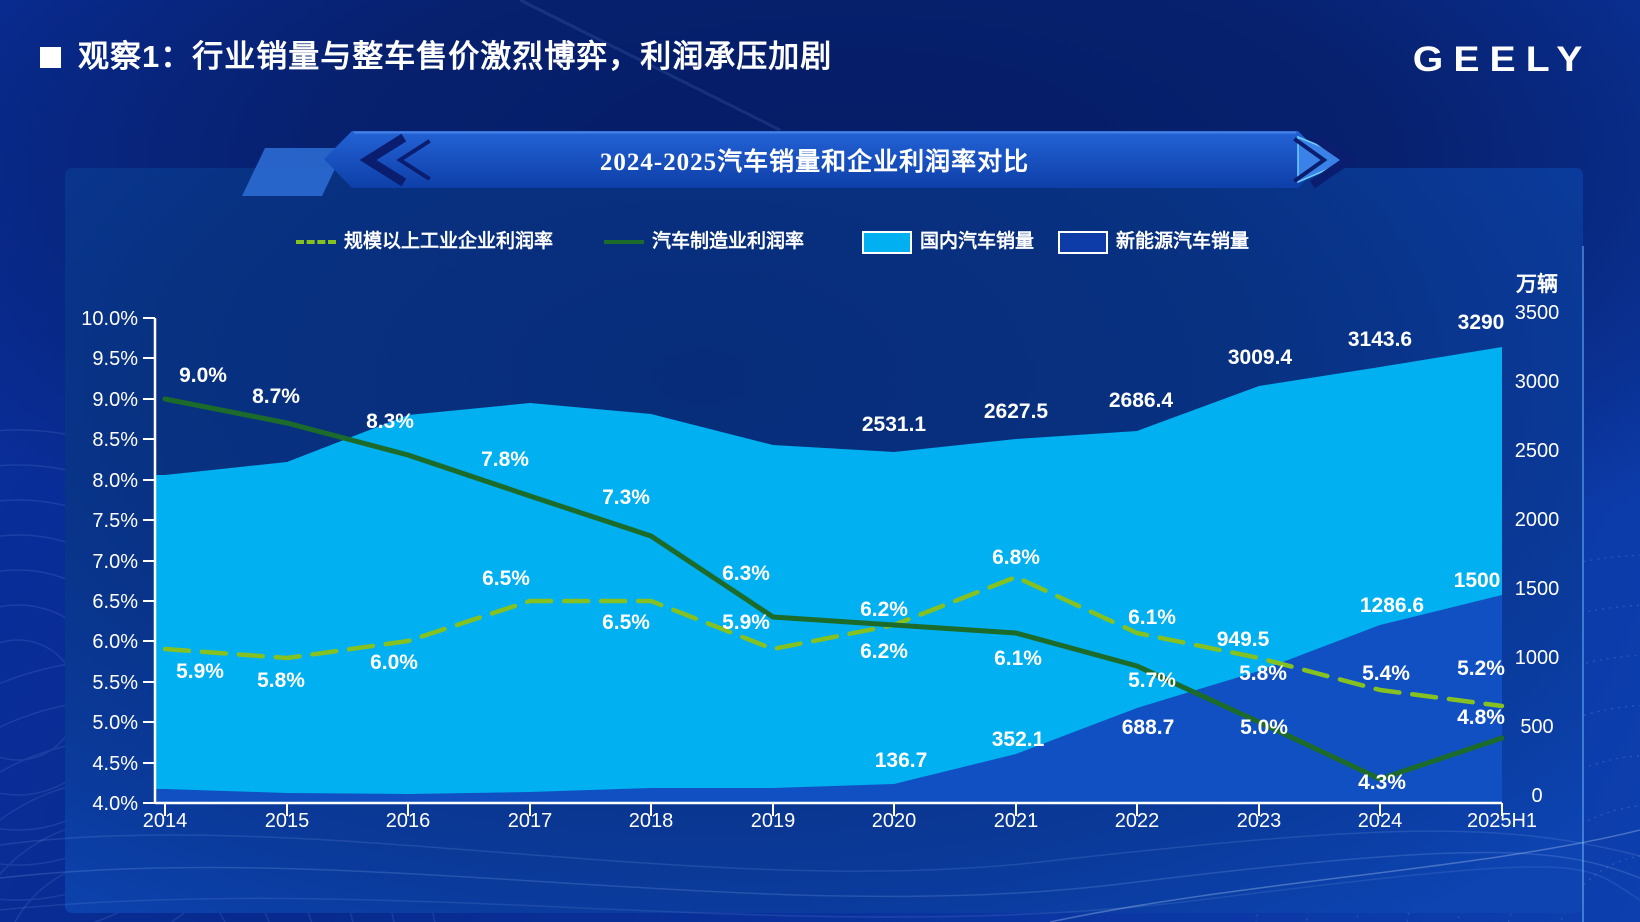 The width and height of the screenshot is (1640, 922). I want to click on chart-legend: 规模以上工业企业利润率 汽车制造业利润率 国内汽车销量 新能源汽车销量, so click(820, 244).